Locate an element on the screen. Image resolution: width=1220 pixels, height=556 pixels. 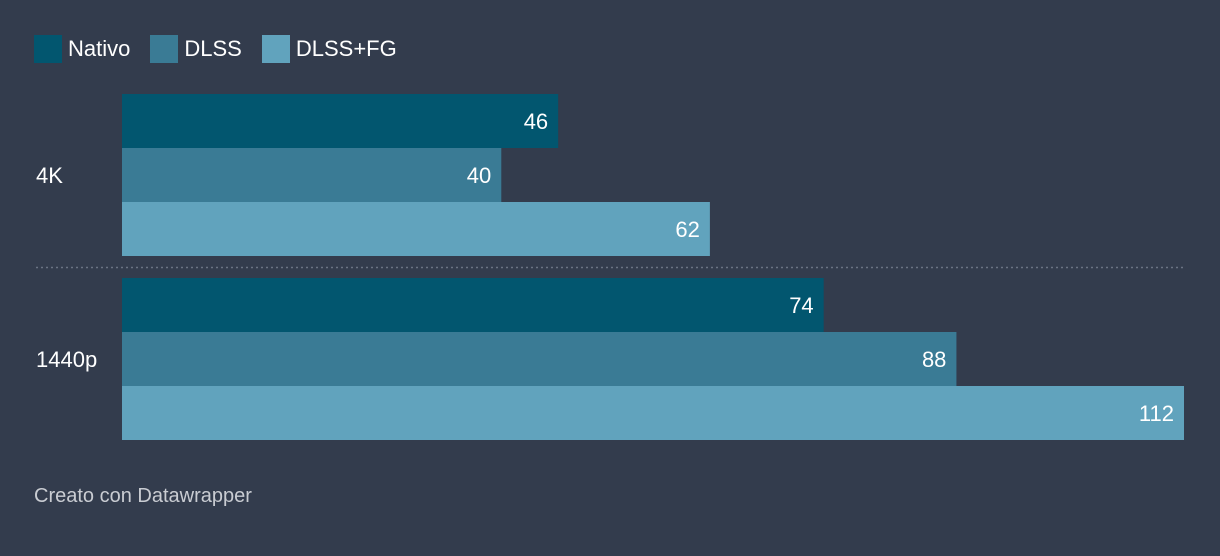
value-label-4k-nativo: 46 is located at coordinates (536, 121).